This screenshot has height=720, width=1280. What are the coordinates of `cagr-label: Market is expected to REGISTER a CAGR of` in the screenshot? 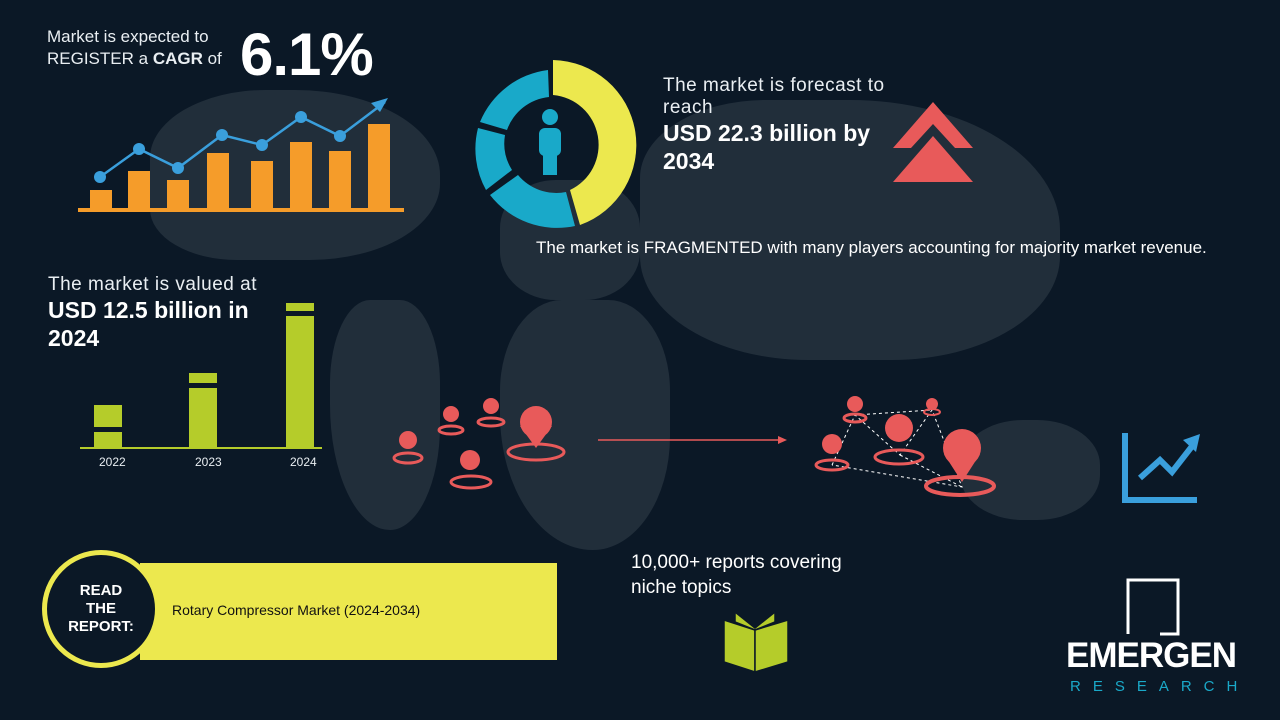 It's located at (134, 48).